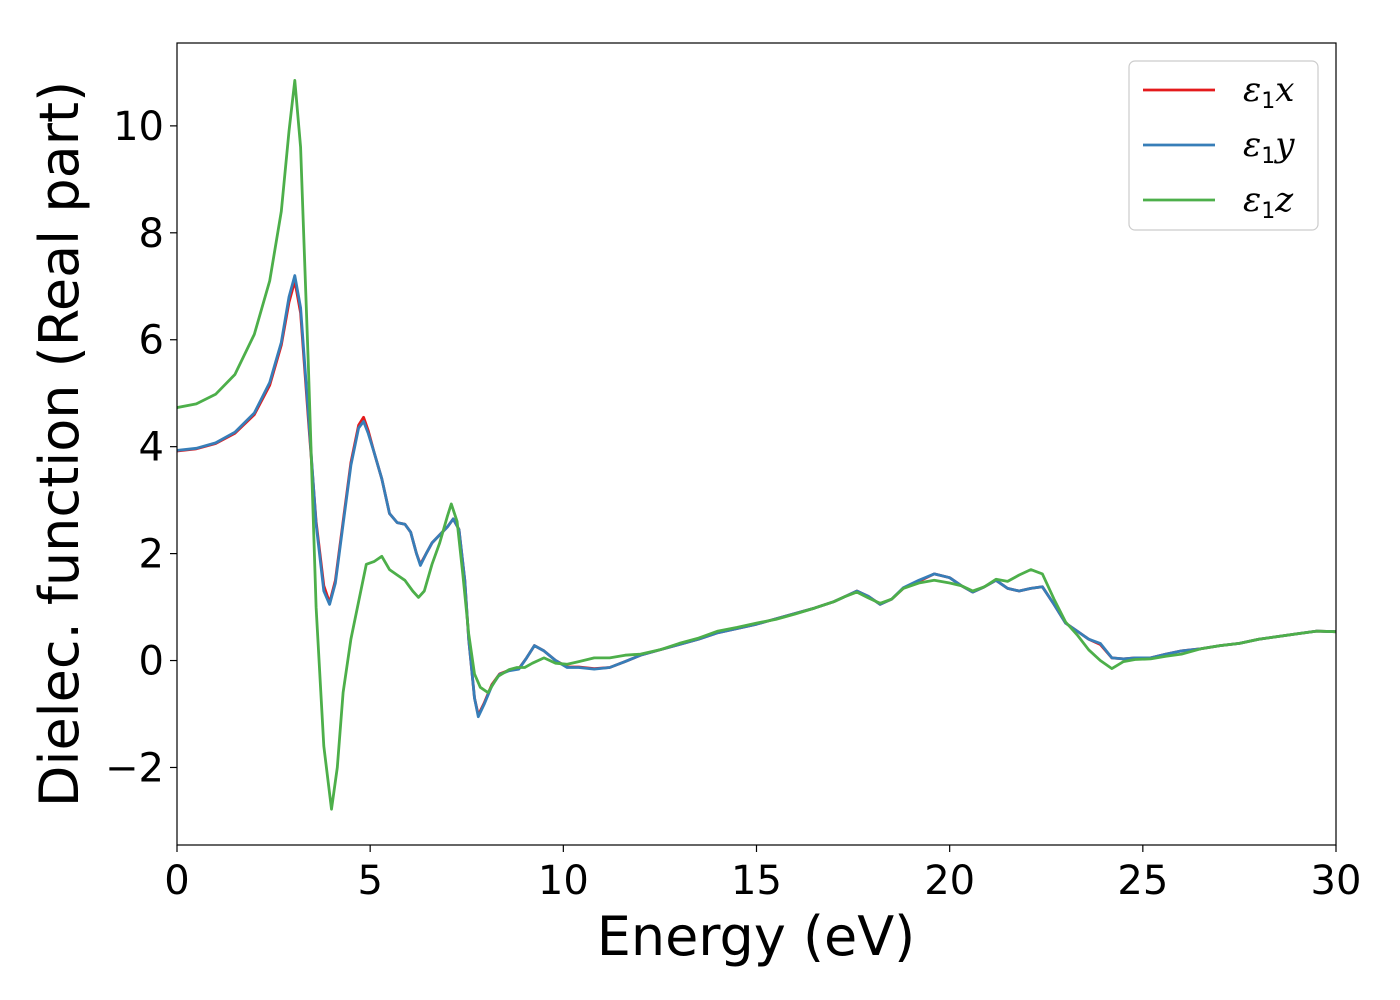 The image size is (1400, 1000). I want to click on y-tick-label: 6, so click(151, 341).